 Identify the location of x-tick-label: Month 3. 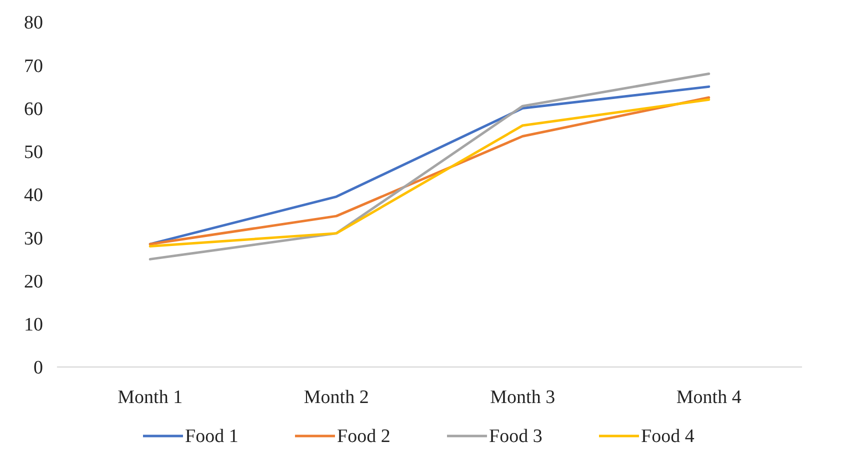
(523, 397).